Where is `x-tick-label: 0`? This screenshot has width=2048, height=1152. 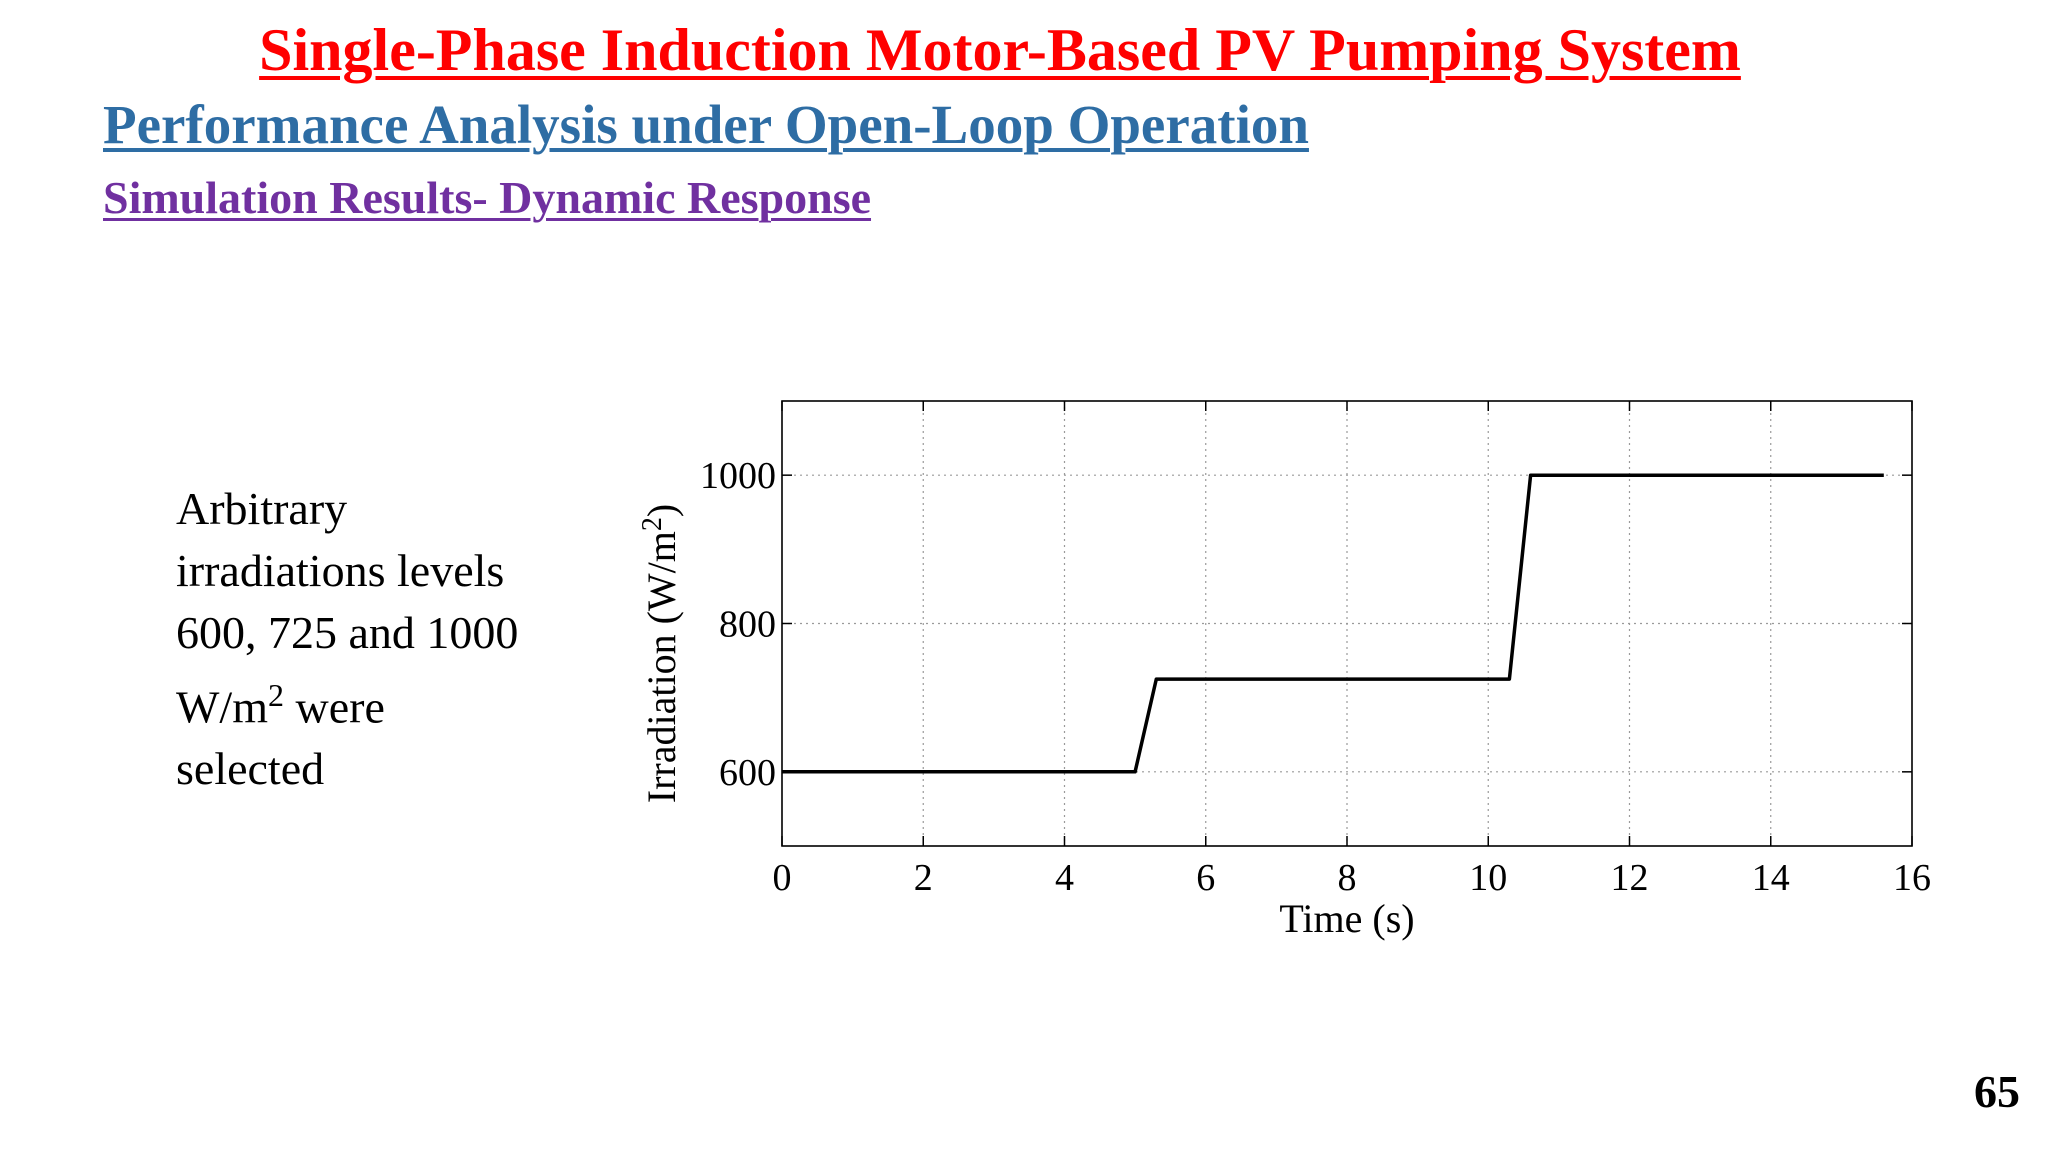
x-tick-label: 0 is located at coordinates (782, 878).